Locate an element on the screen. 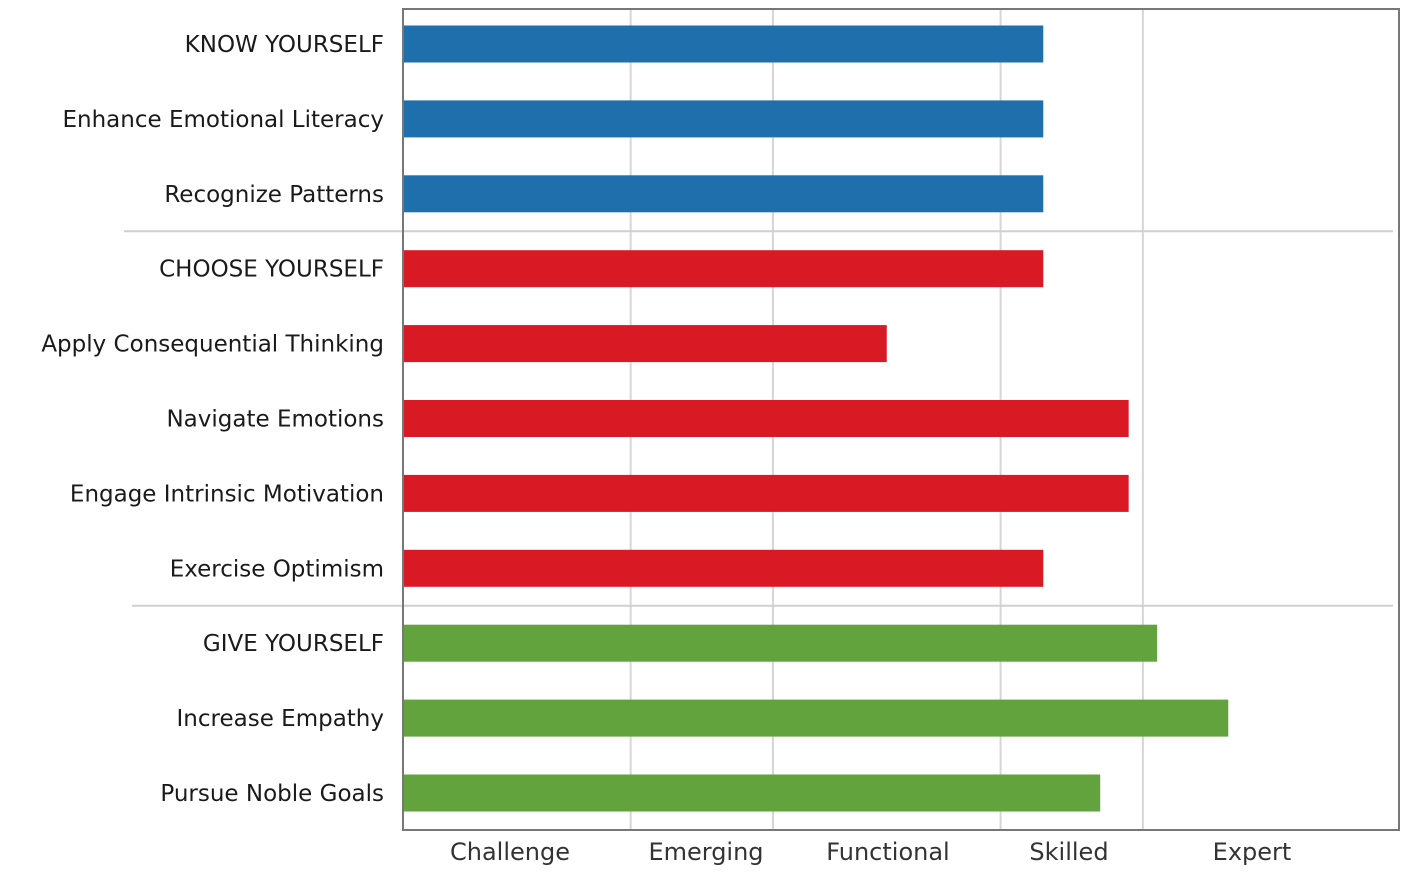  category-label: CHOOSE YOURSELF is located at coordinates (271, 270).